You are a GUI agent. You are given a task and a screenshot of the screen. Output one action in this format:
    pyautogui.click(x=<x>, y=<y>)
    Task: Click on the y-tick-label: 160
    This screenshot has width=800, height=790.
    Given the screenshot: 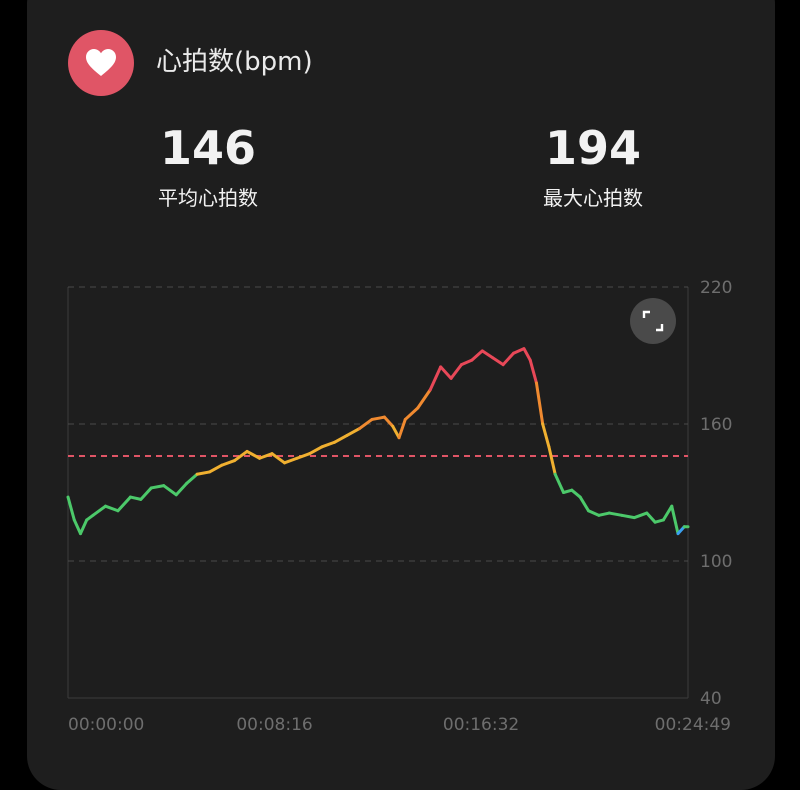 What is the action you would take?
    pyautogui.click(x=716, y=425)
    